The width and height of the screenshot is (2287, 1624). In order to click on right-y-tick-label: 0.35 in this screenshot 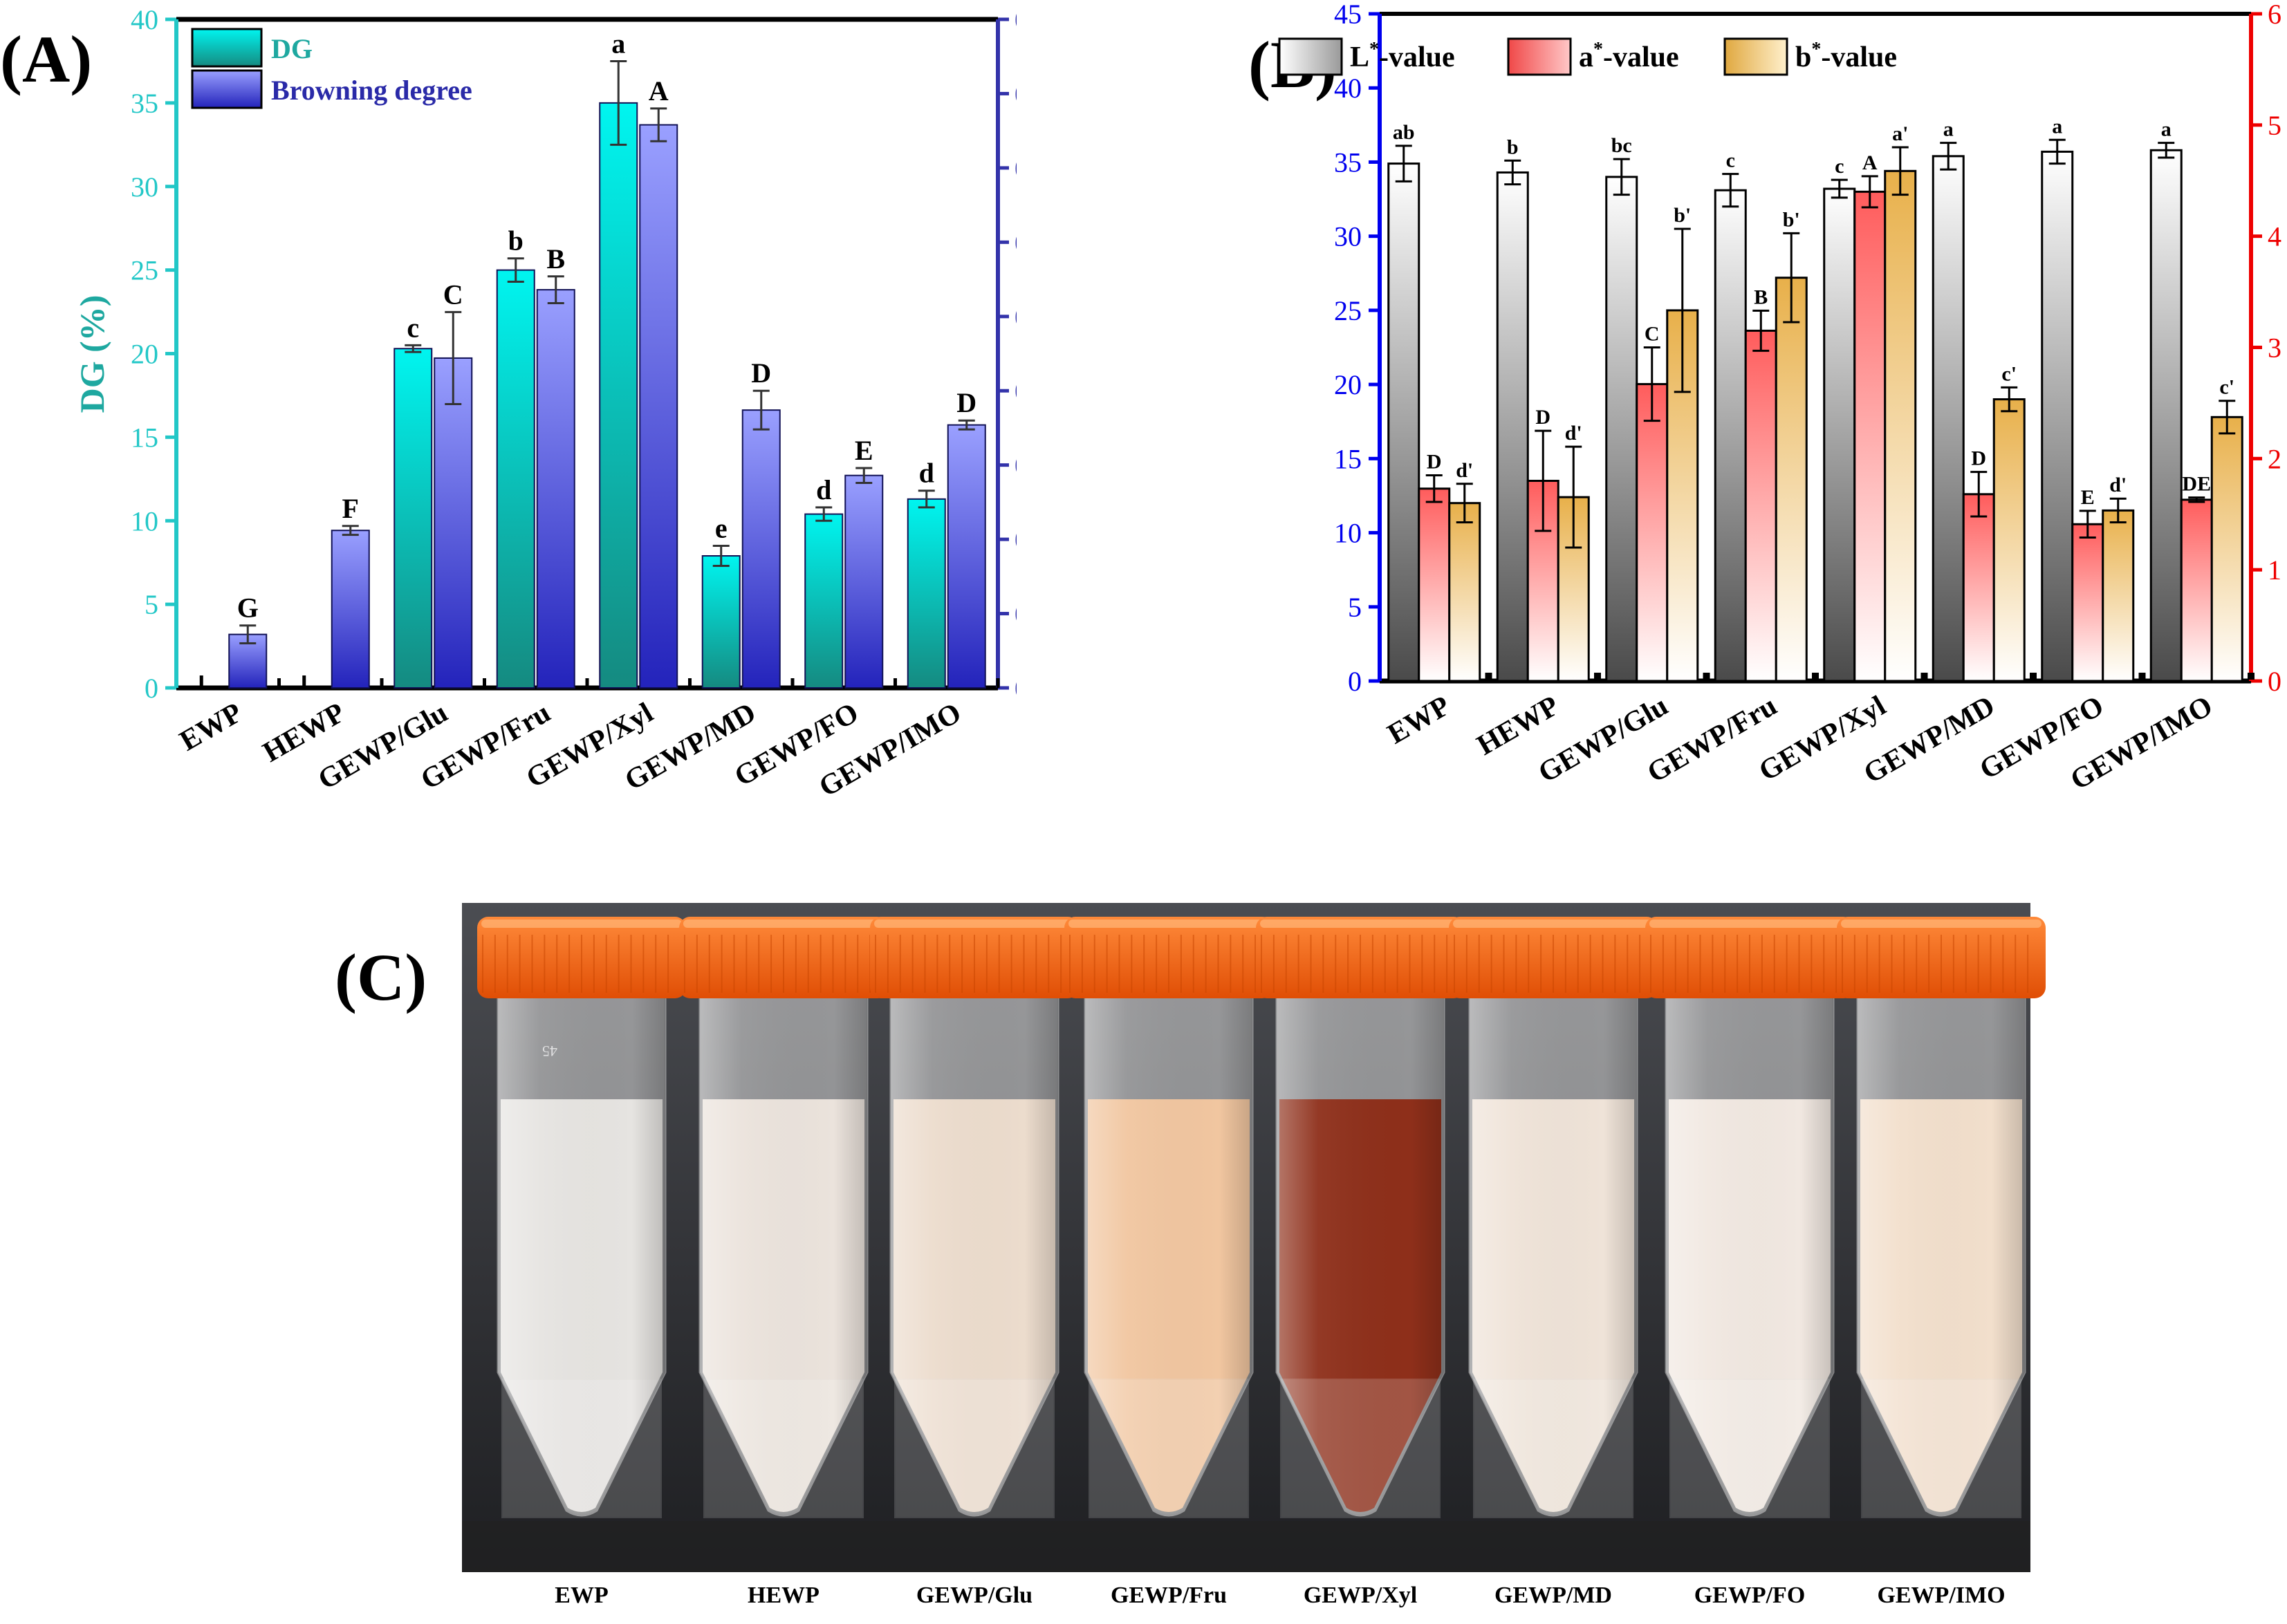, I will do `click(1016, 168)`.